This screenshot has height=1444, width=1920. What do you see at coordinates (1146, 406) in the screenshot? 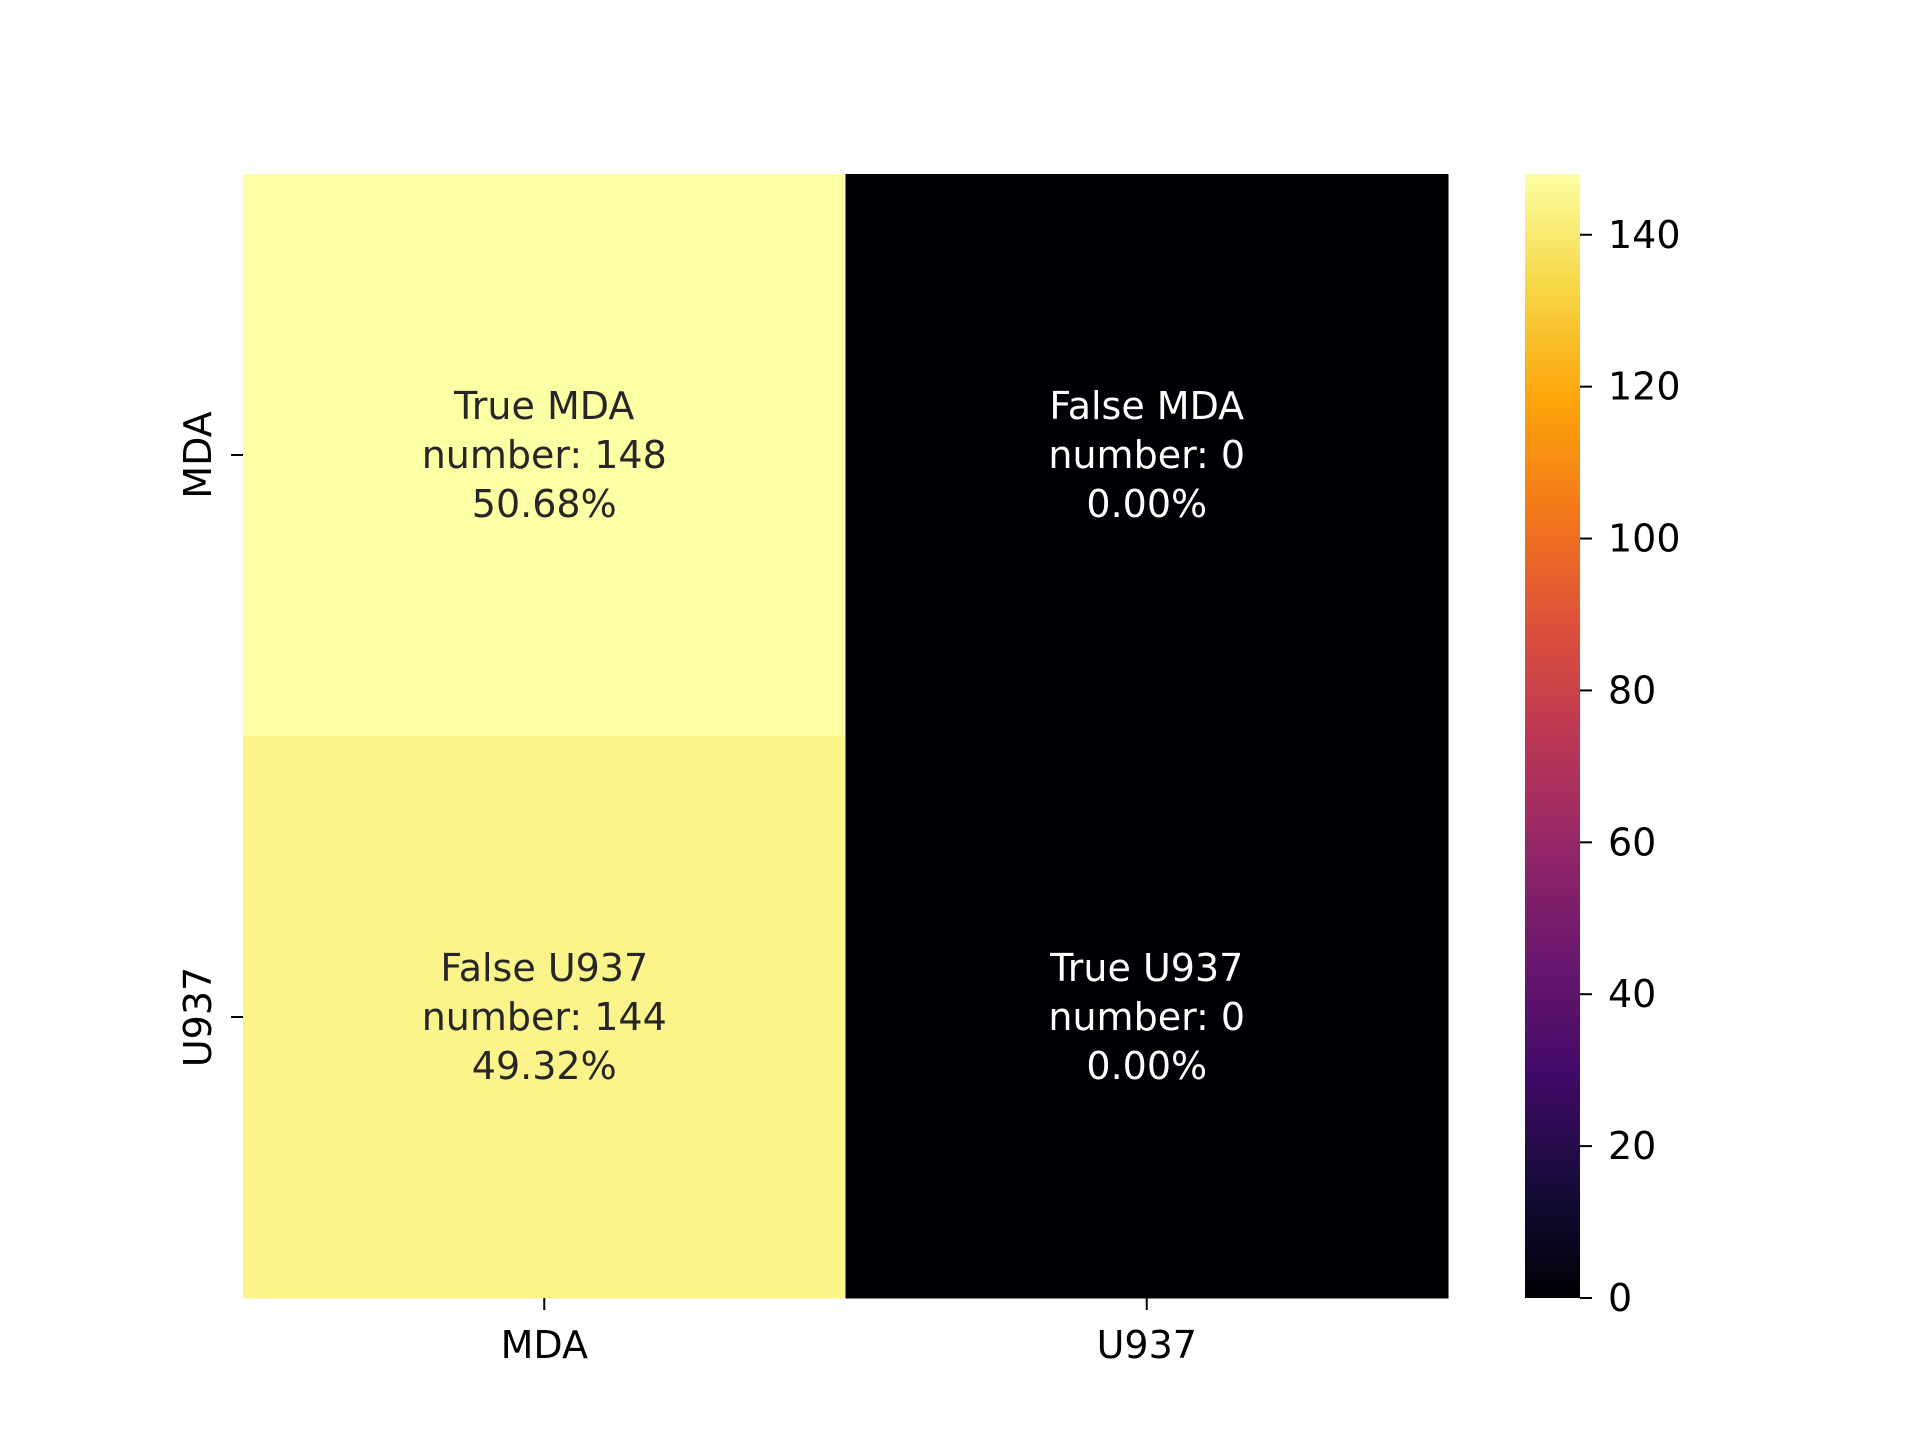
I see `cell-name-label-r0-c1: False MDA` at bounding box center [1146, 406].